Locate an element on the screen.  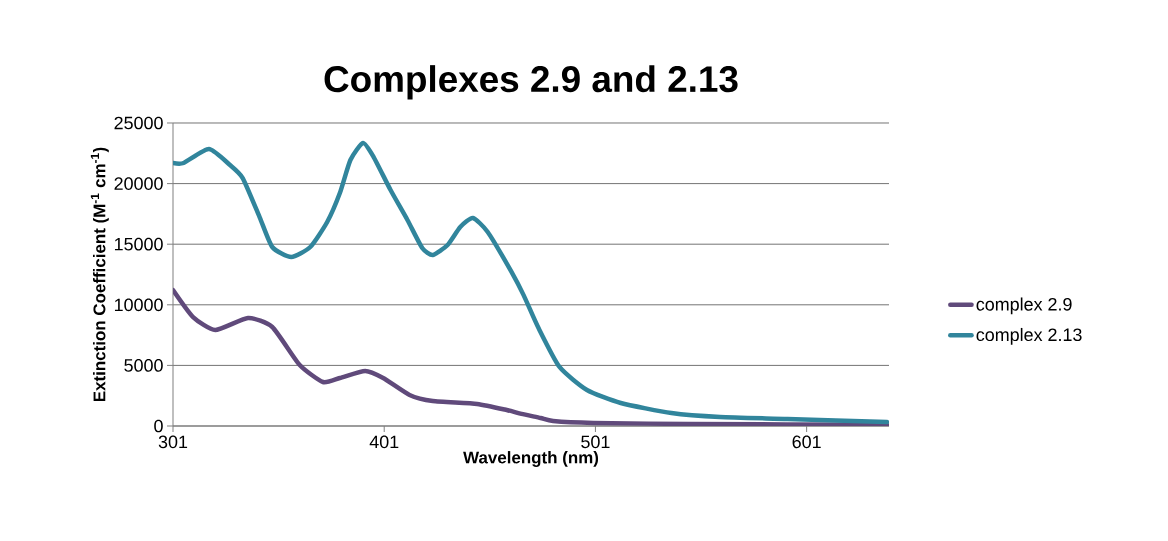
x-axis-title: Wavelength (nm) is located at coordinates (531, 459).